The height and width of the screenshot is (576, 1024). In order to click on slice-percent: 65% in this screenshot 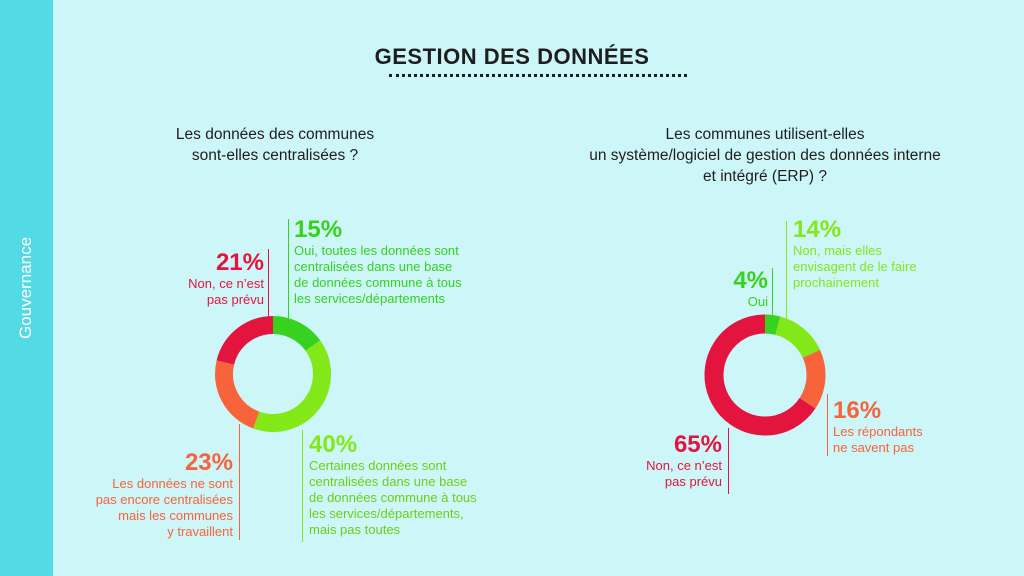, I will do `click(697, 444)`.